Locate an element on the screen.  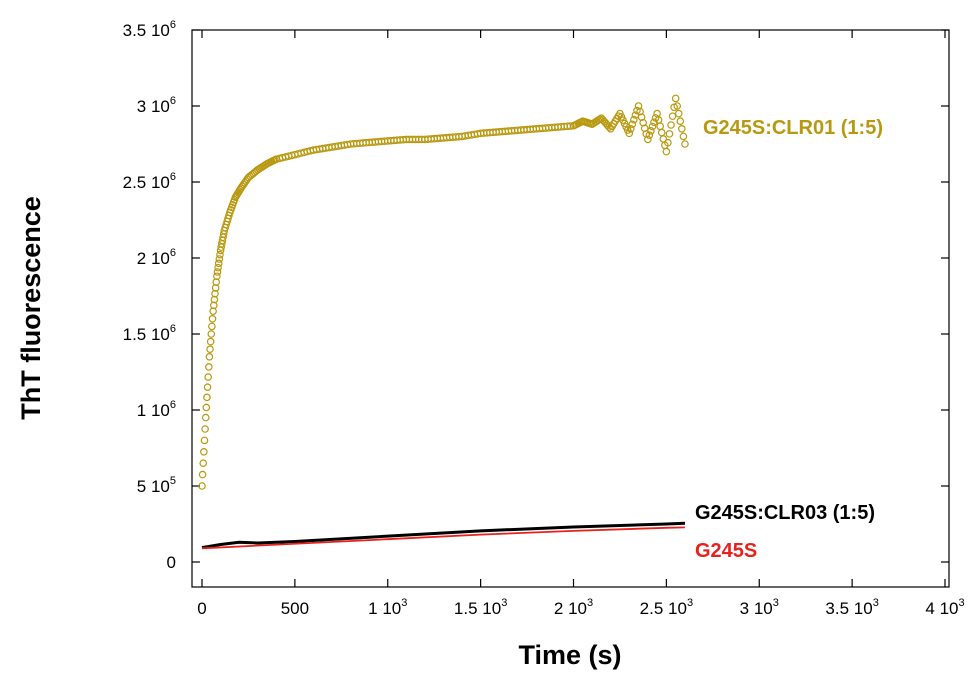
series-label: G245S is located at coordinates (726, 551).